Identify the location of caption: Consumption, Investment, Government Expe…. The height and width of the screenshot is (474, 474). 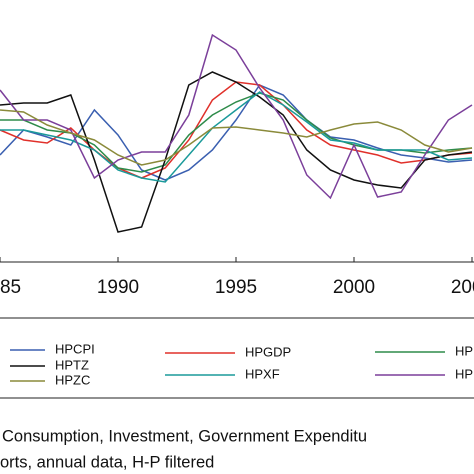
(184, 436).